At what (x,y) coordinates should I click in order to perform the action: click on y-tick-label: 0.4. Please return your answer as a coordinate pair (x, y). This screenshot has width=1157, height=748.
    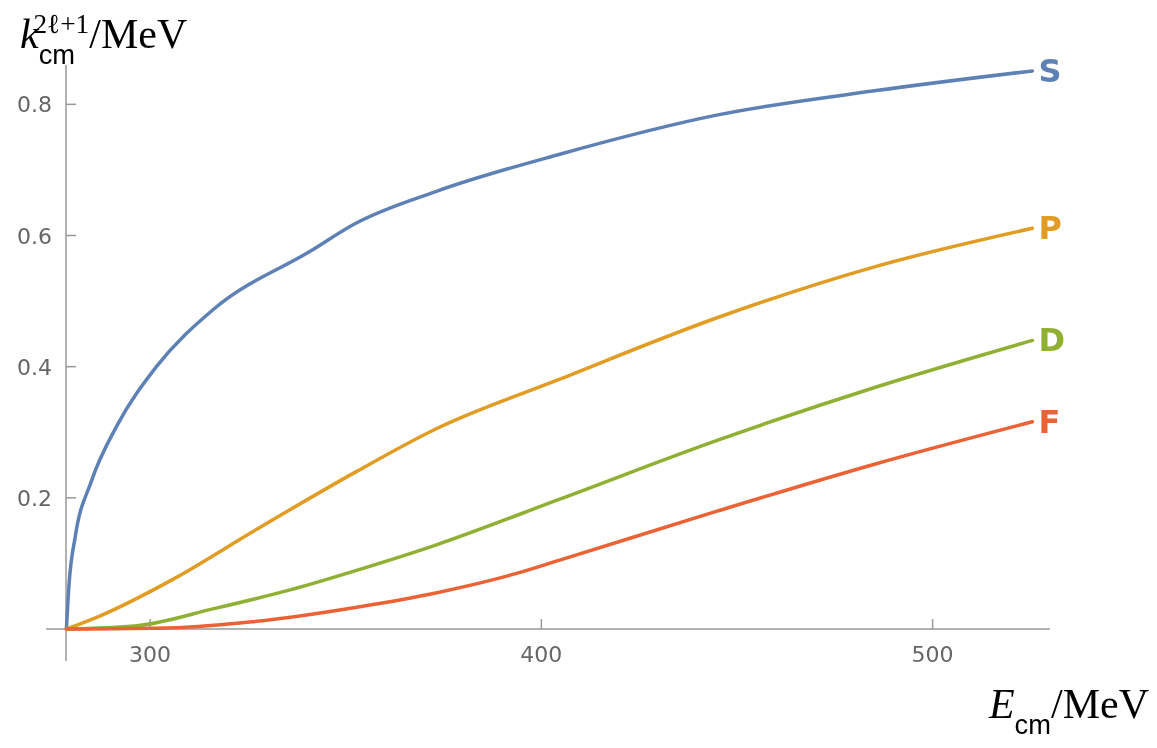
    Looking at the image, I should click on (34, 367).